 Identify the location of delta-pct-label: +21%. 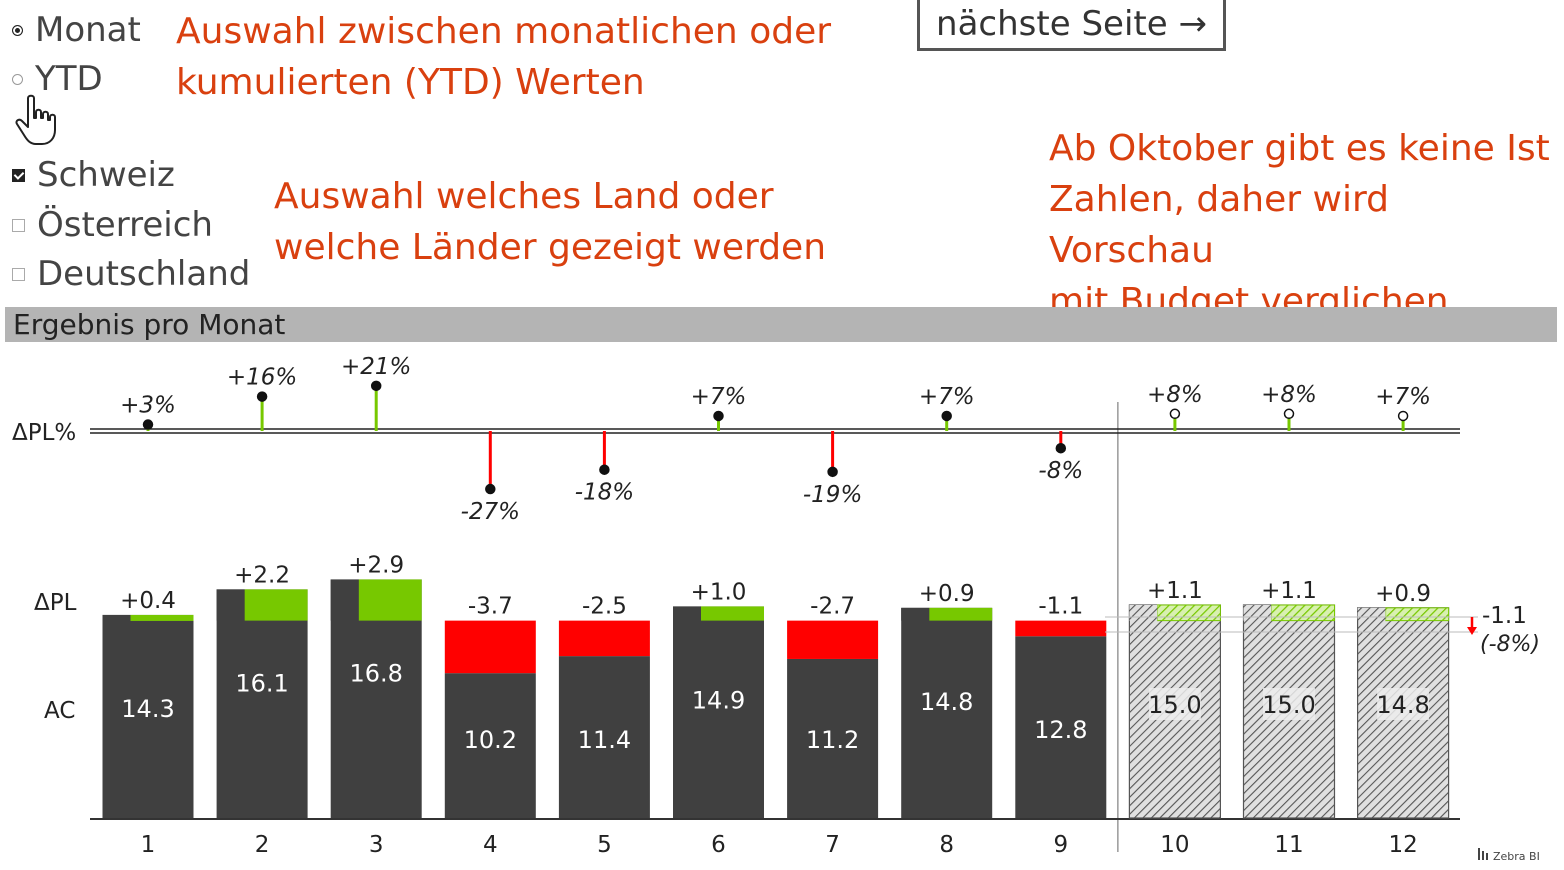
(376, 367).